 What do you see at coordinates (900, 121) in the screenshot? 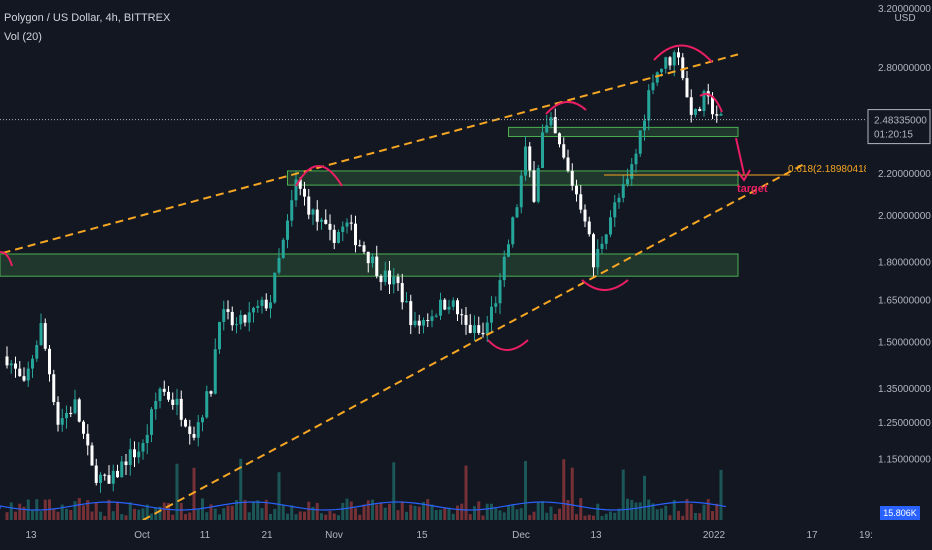
I see `current-price-value: 2.48335000` at bounding box center [900, 121].